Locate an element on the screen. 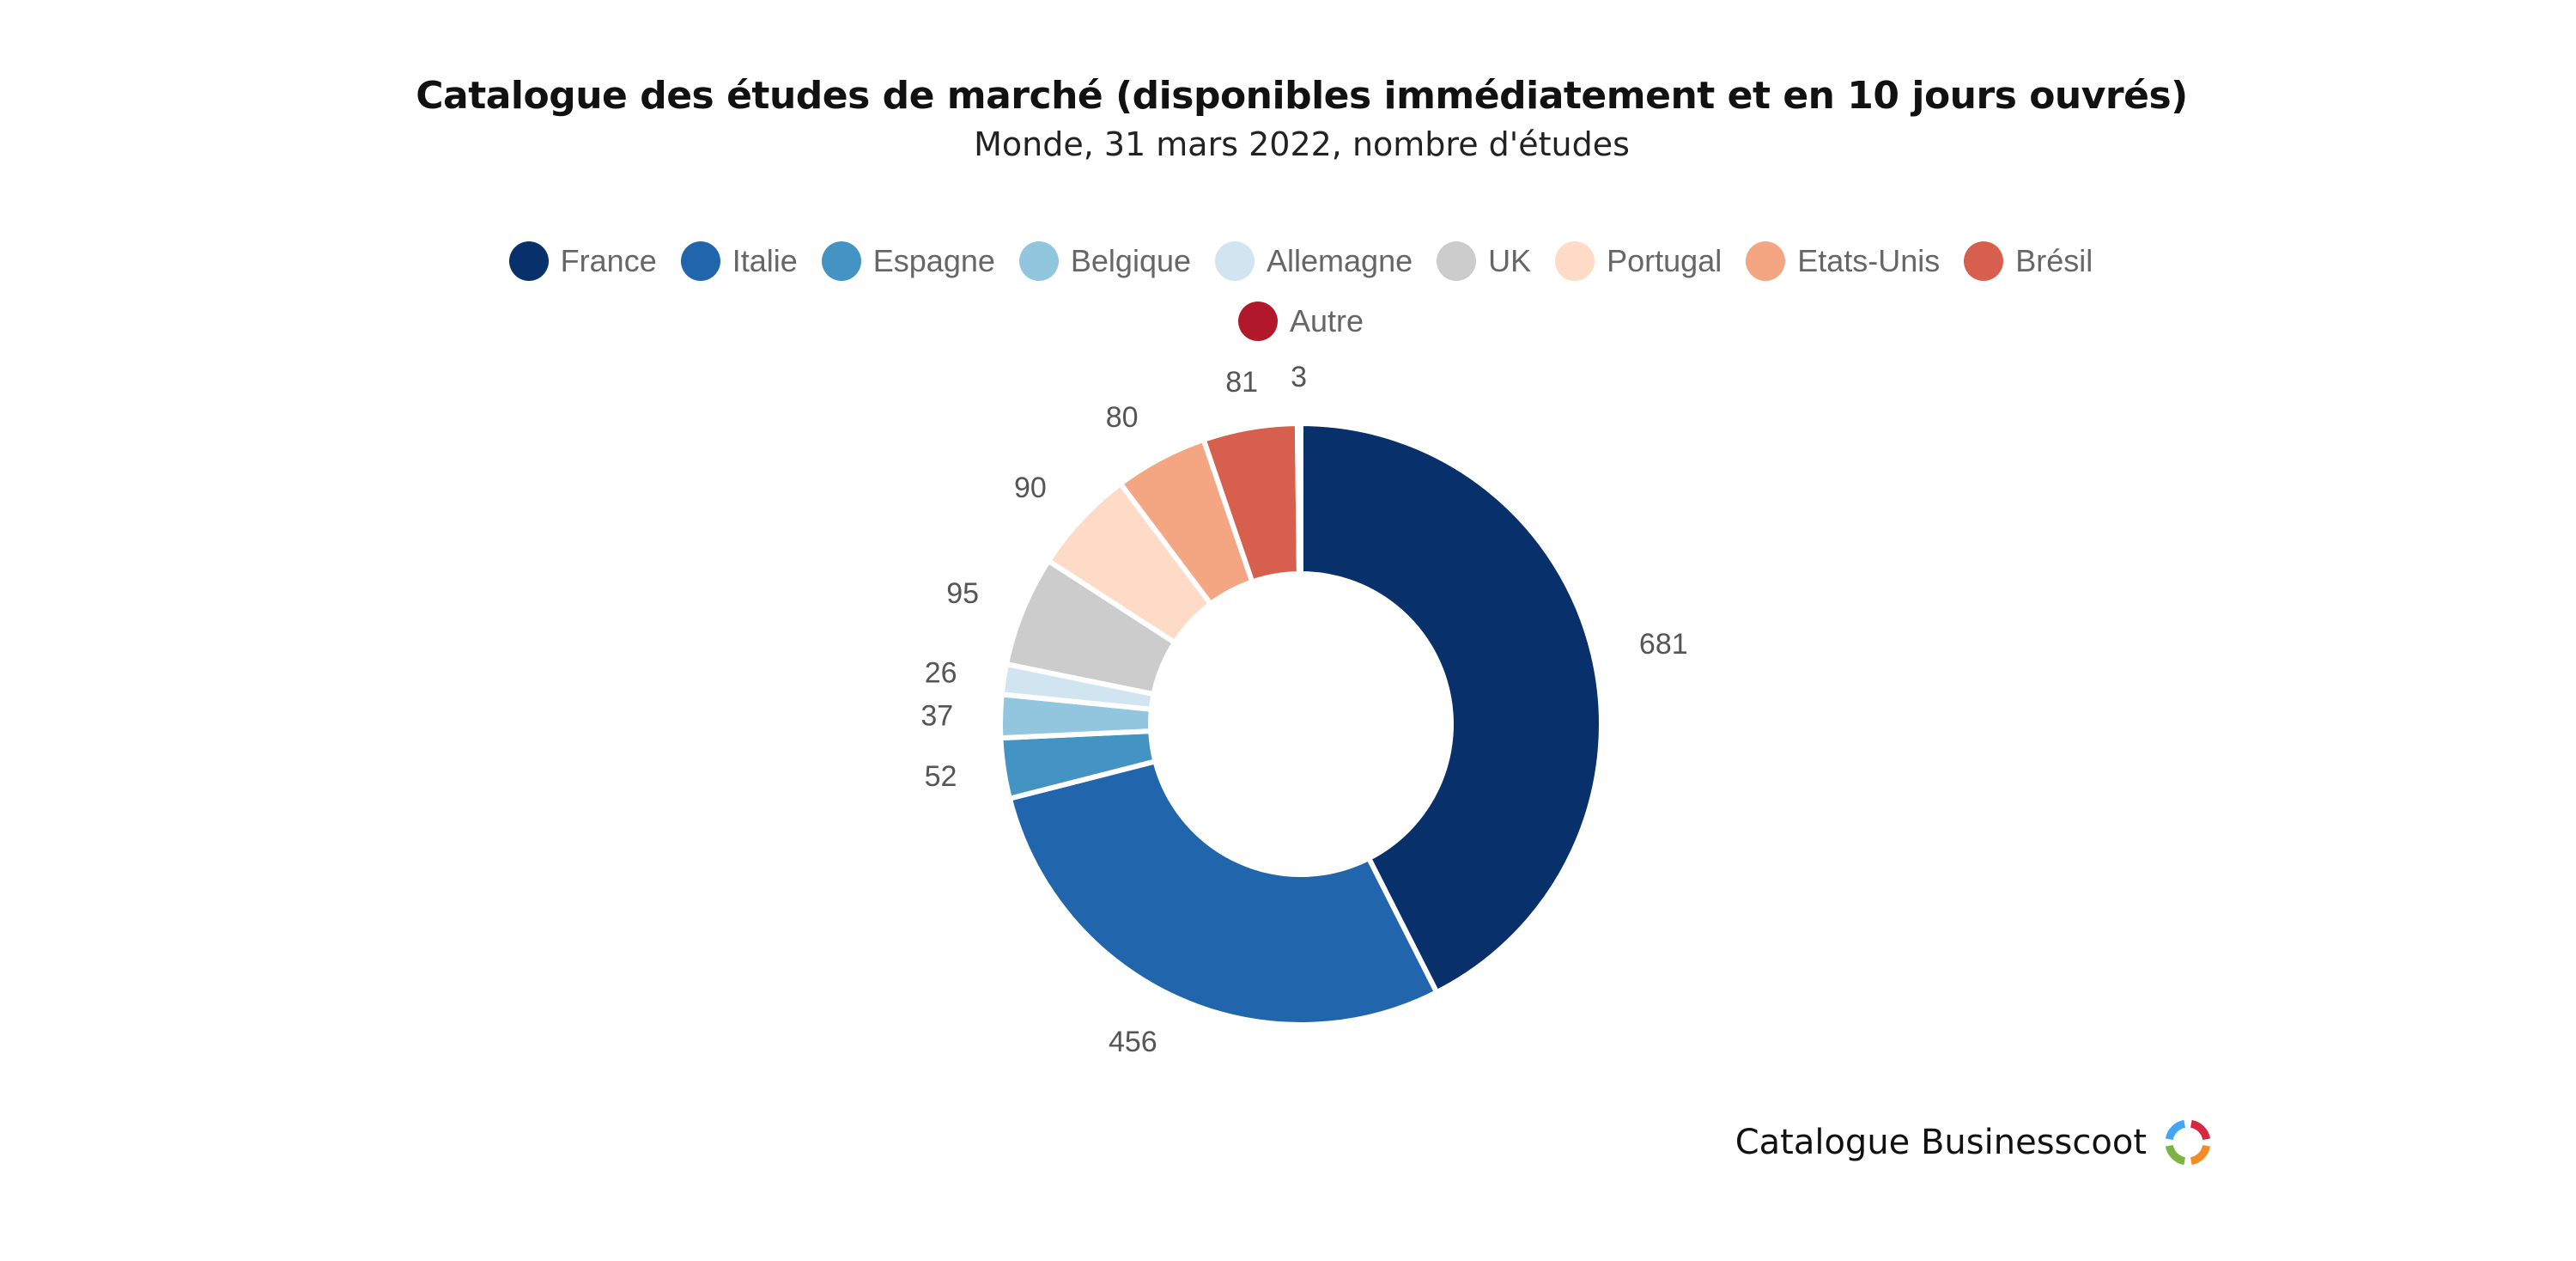 The image size is (2576, 1261). data-label: 37 is located at coordinates (936, 716).